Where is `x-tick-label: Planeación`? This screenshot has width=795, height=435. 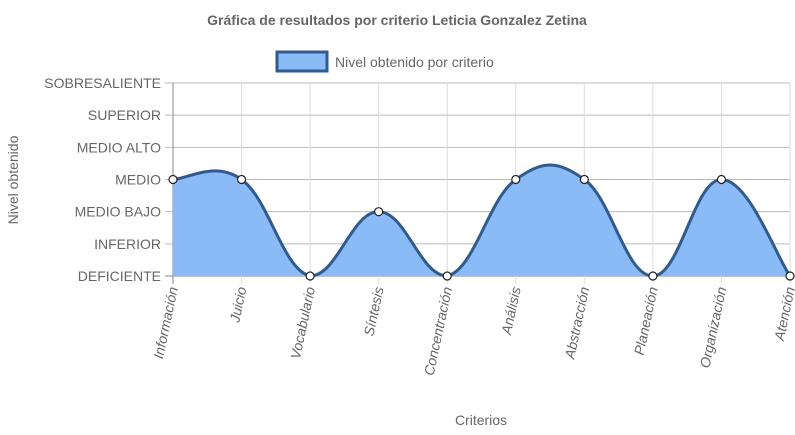 x-tick-label: Planeación is located at coordinates (646, 320).